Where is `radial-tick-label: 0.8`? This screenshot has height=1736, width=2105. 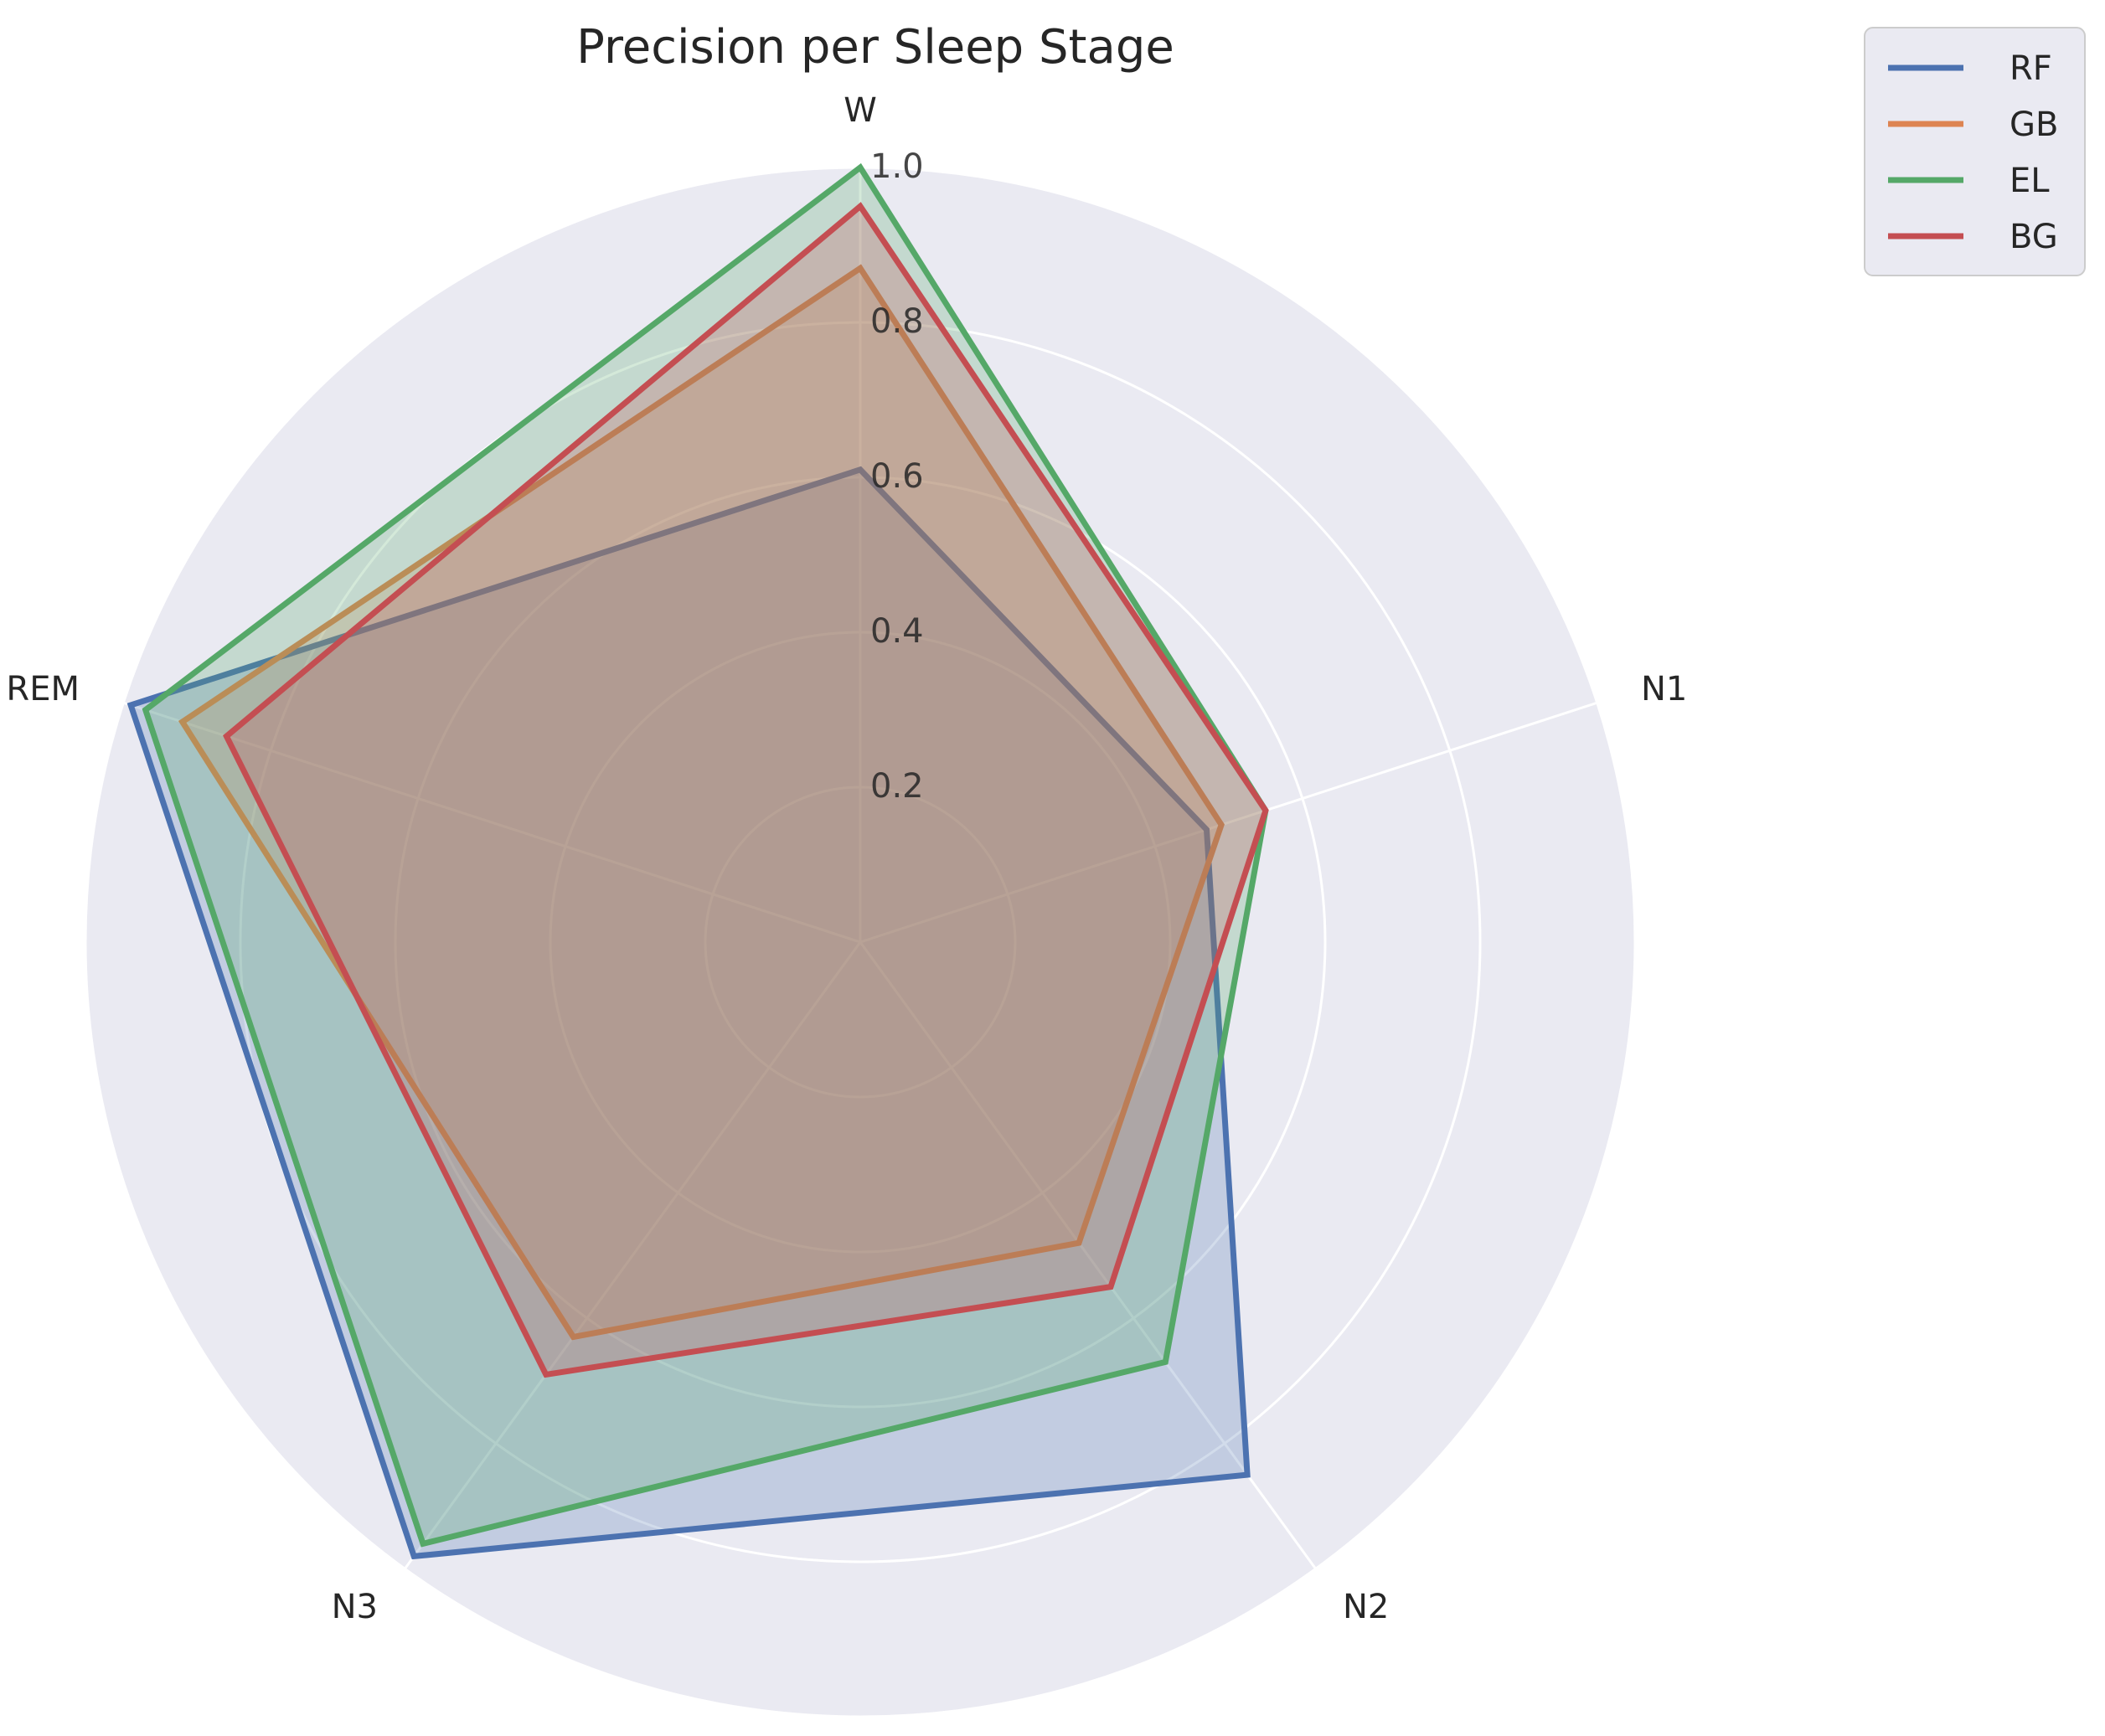 radial-tick-label: 0.8 is located at coordinates (897, 321).